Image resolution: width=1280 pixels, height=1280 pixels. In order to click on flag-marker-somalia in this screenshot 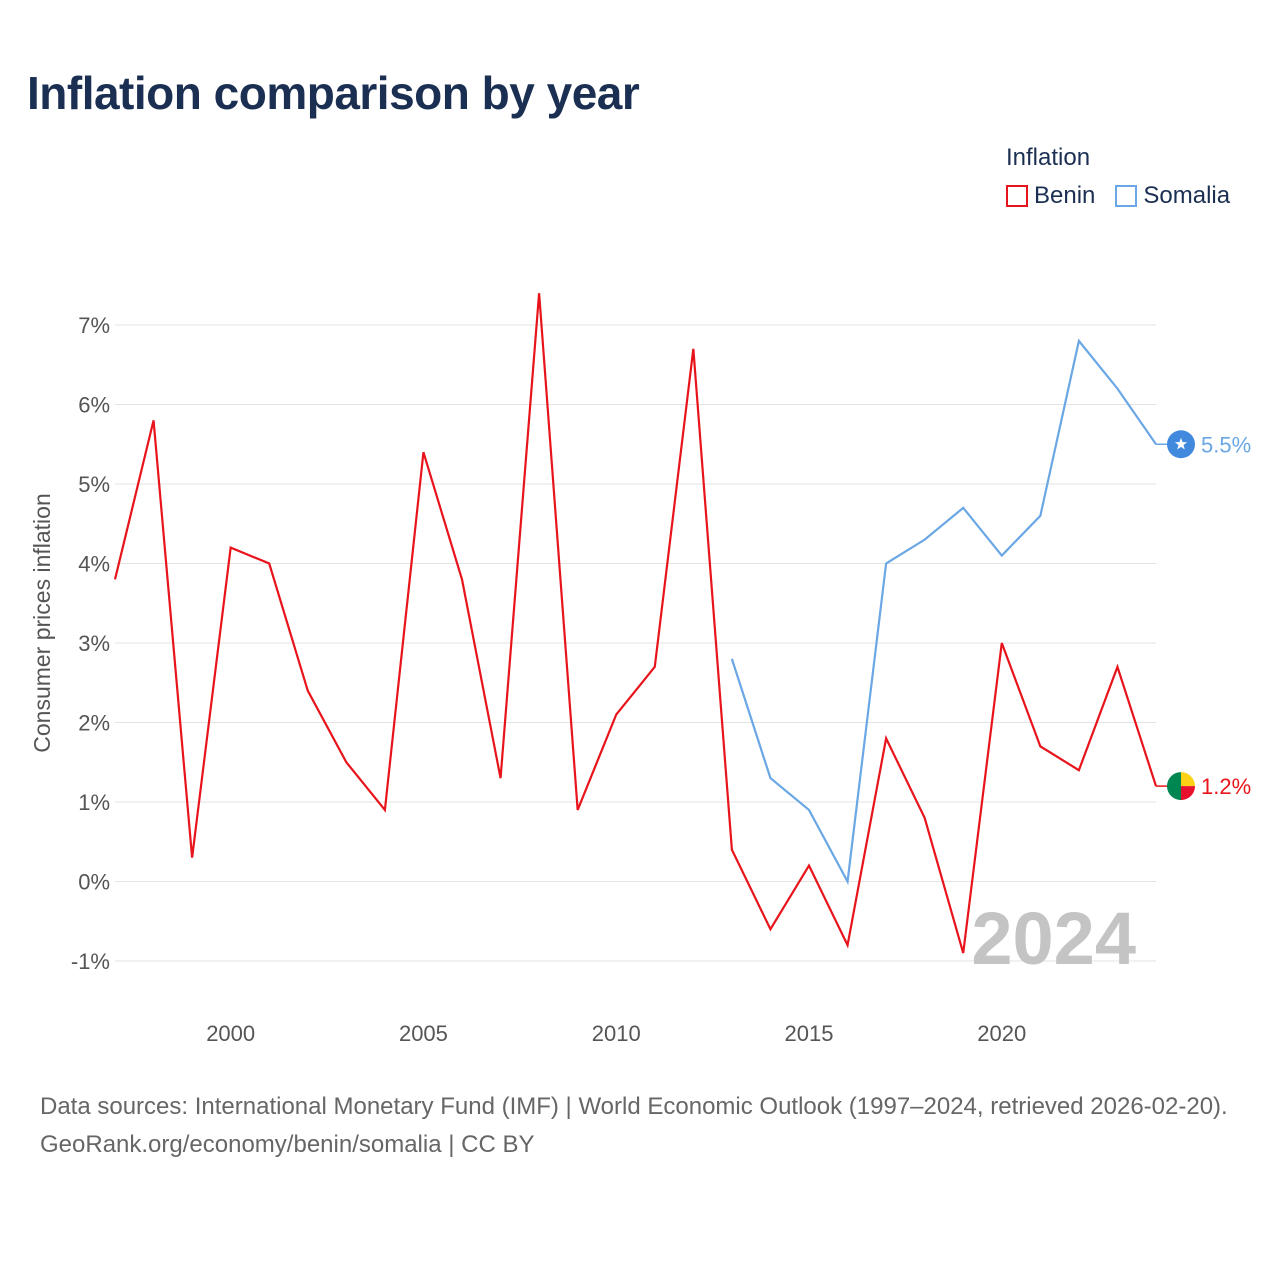, I will do `click(1181, 444)`.